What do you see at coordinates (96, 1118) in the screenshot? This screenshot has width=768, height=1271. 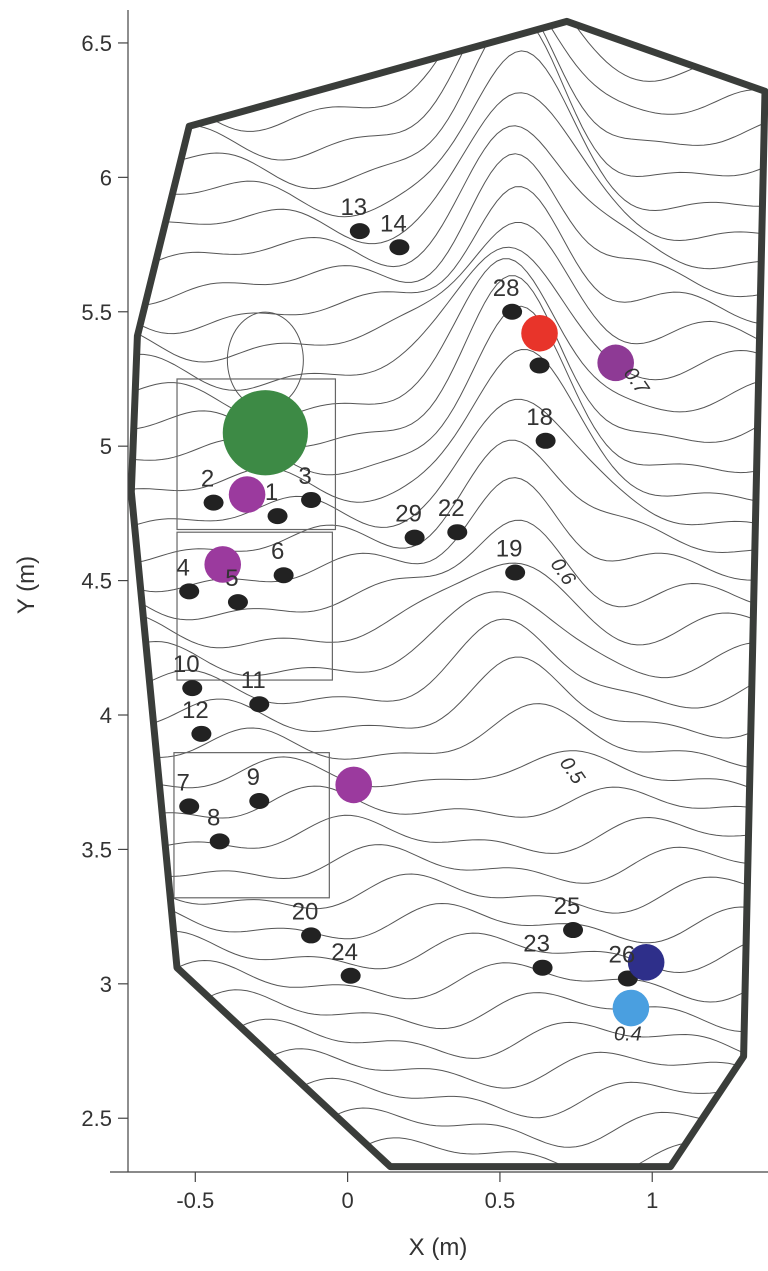 I see `y-tick-label: 2.5` at bounding box center [96, 1118].